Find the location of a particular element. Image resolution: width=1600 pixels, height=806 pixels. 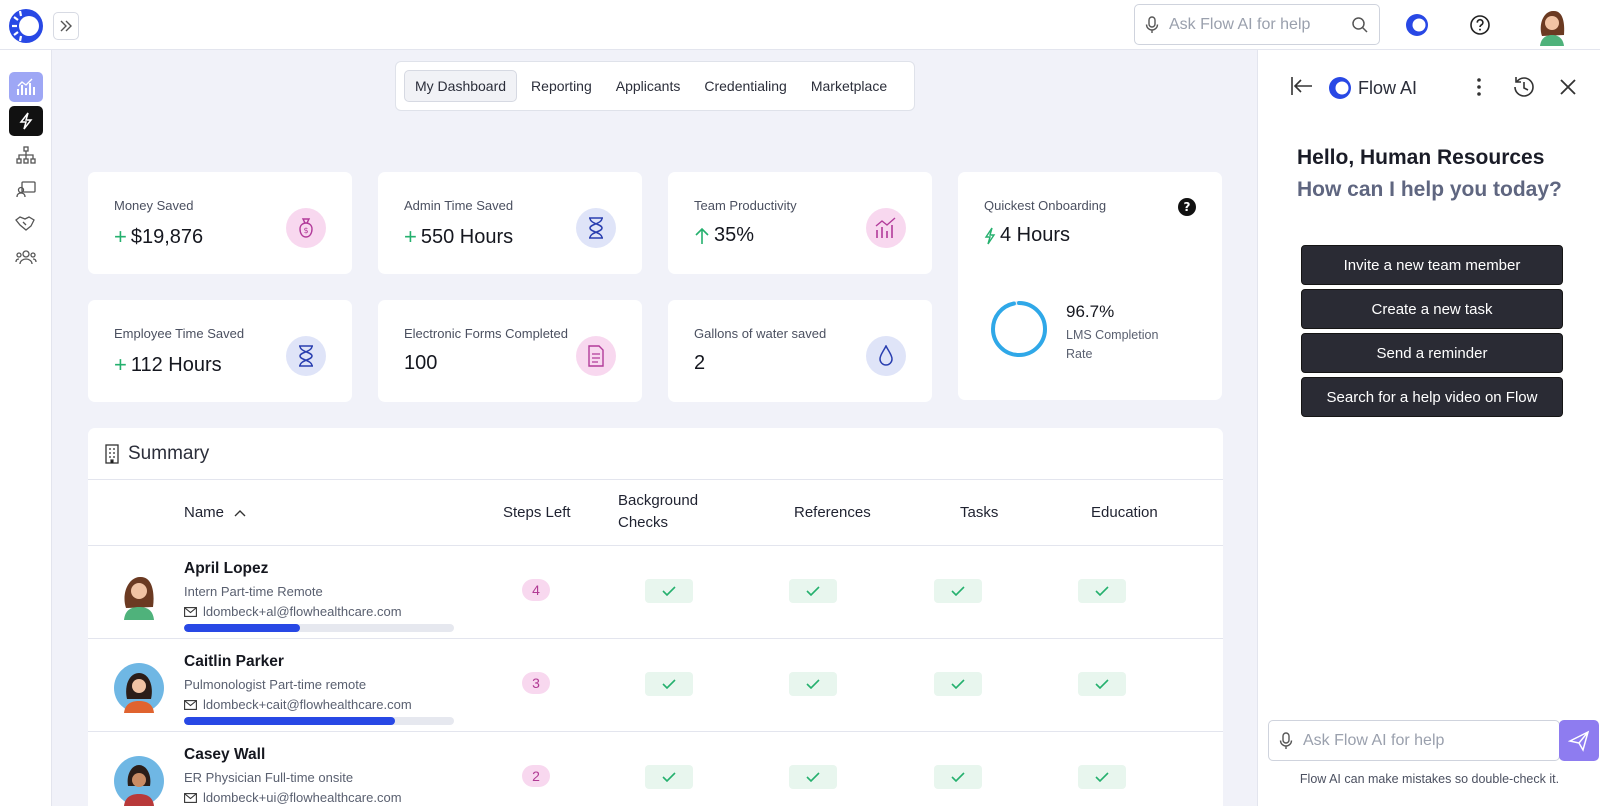

history-icon is located at coordinates (1523, 87).